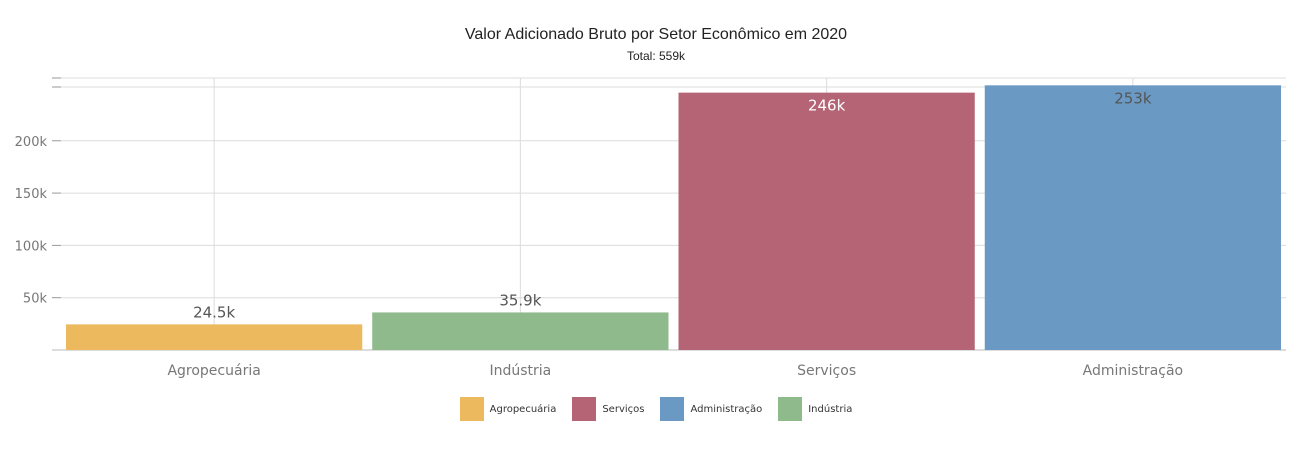  What do you see at coordinates (31, 246) in the screenshot?
I see `y-tick-label: 100k` at bounding box center [31, 246].